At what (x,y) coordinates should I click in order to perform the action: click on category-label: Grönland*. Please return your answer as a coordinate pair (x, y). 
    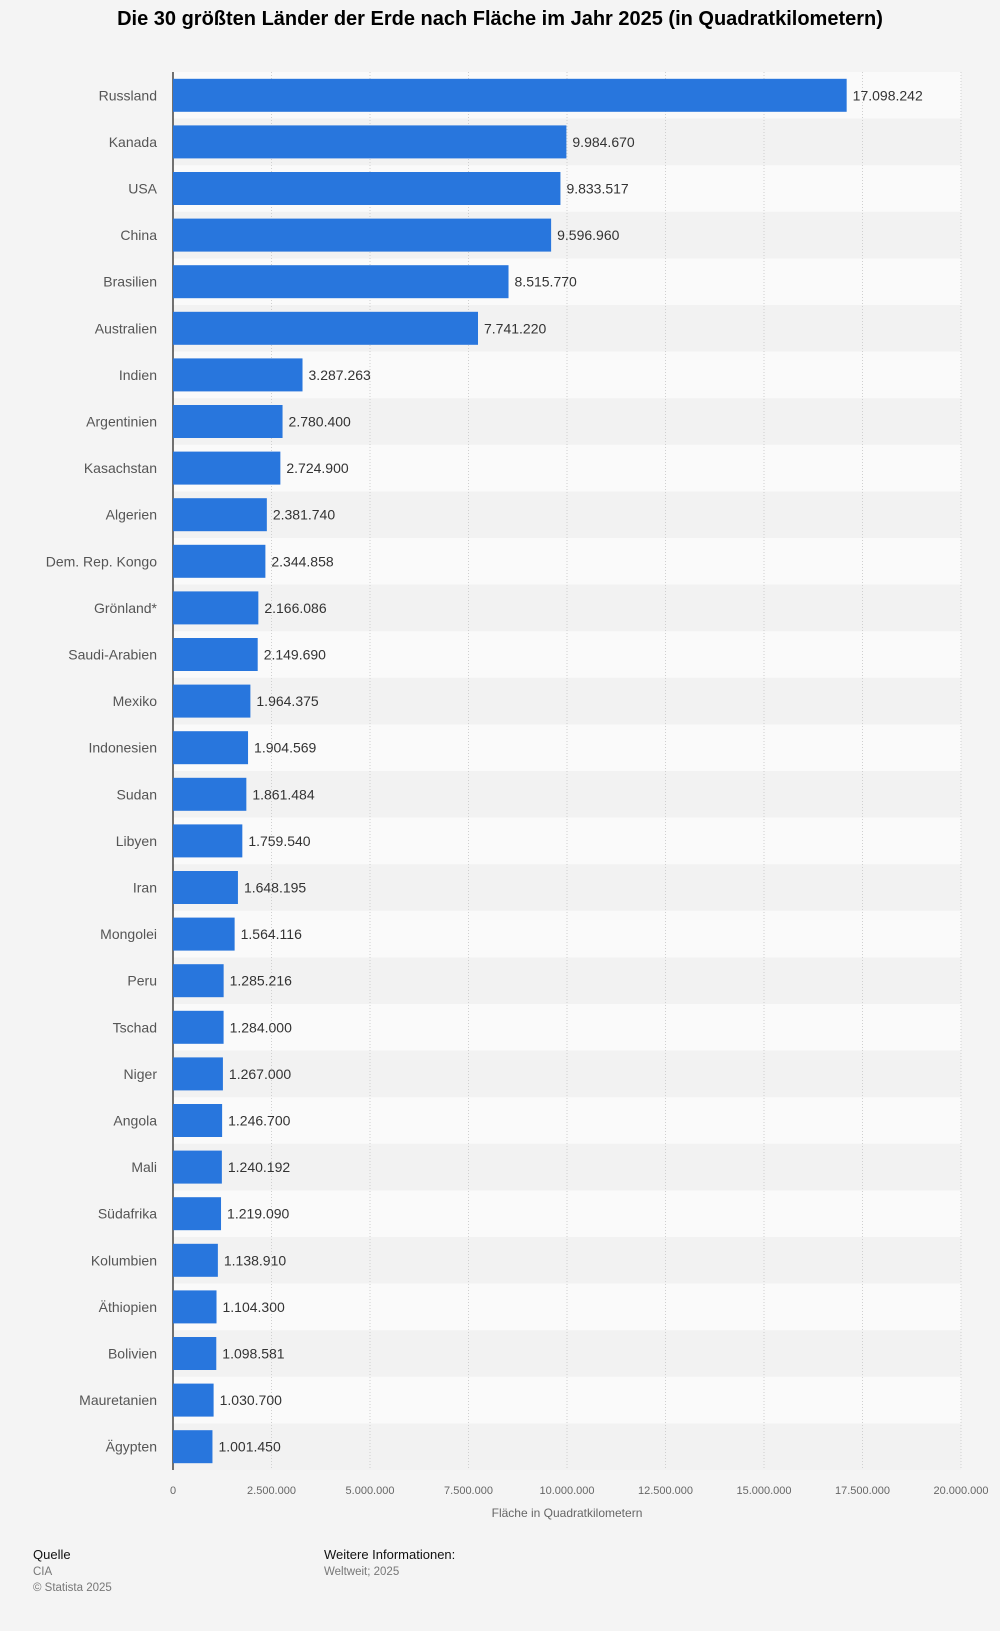
    Looking at the image, I should click on (126, 608).